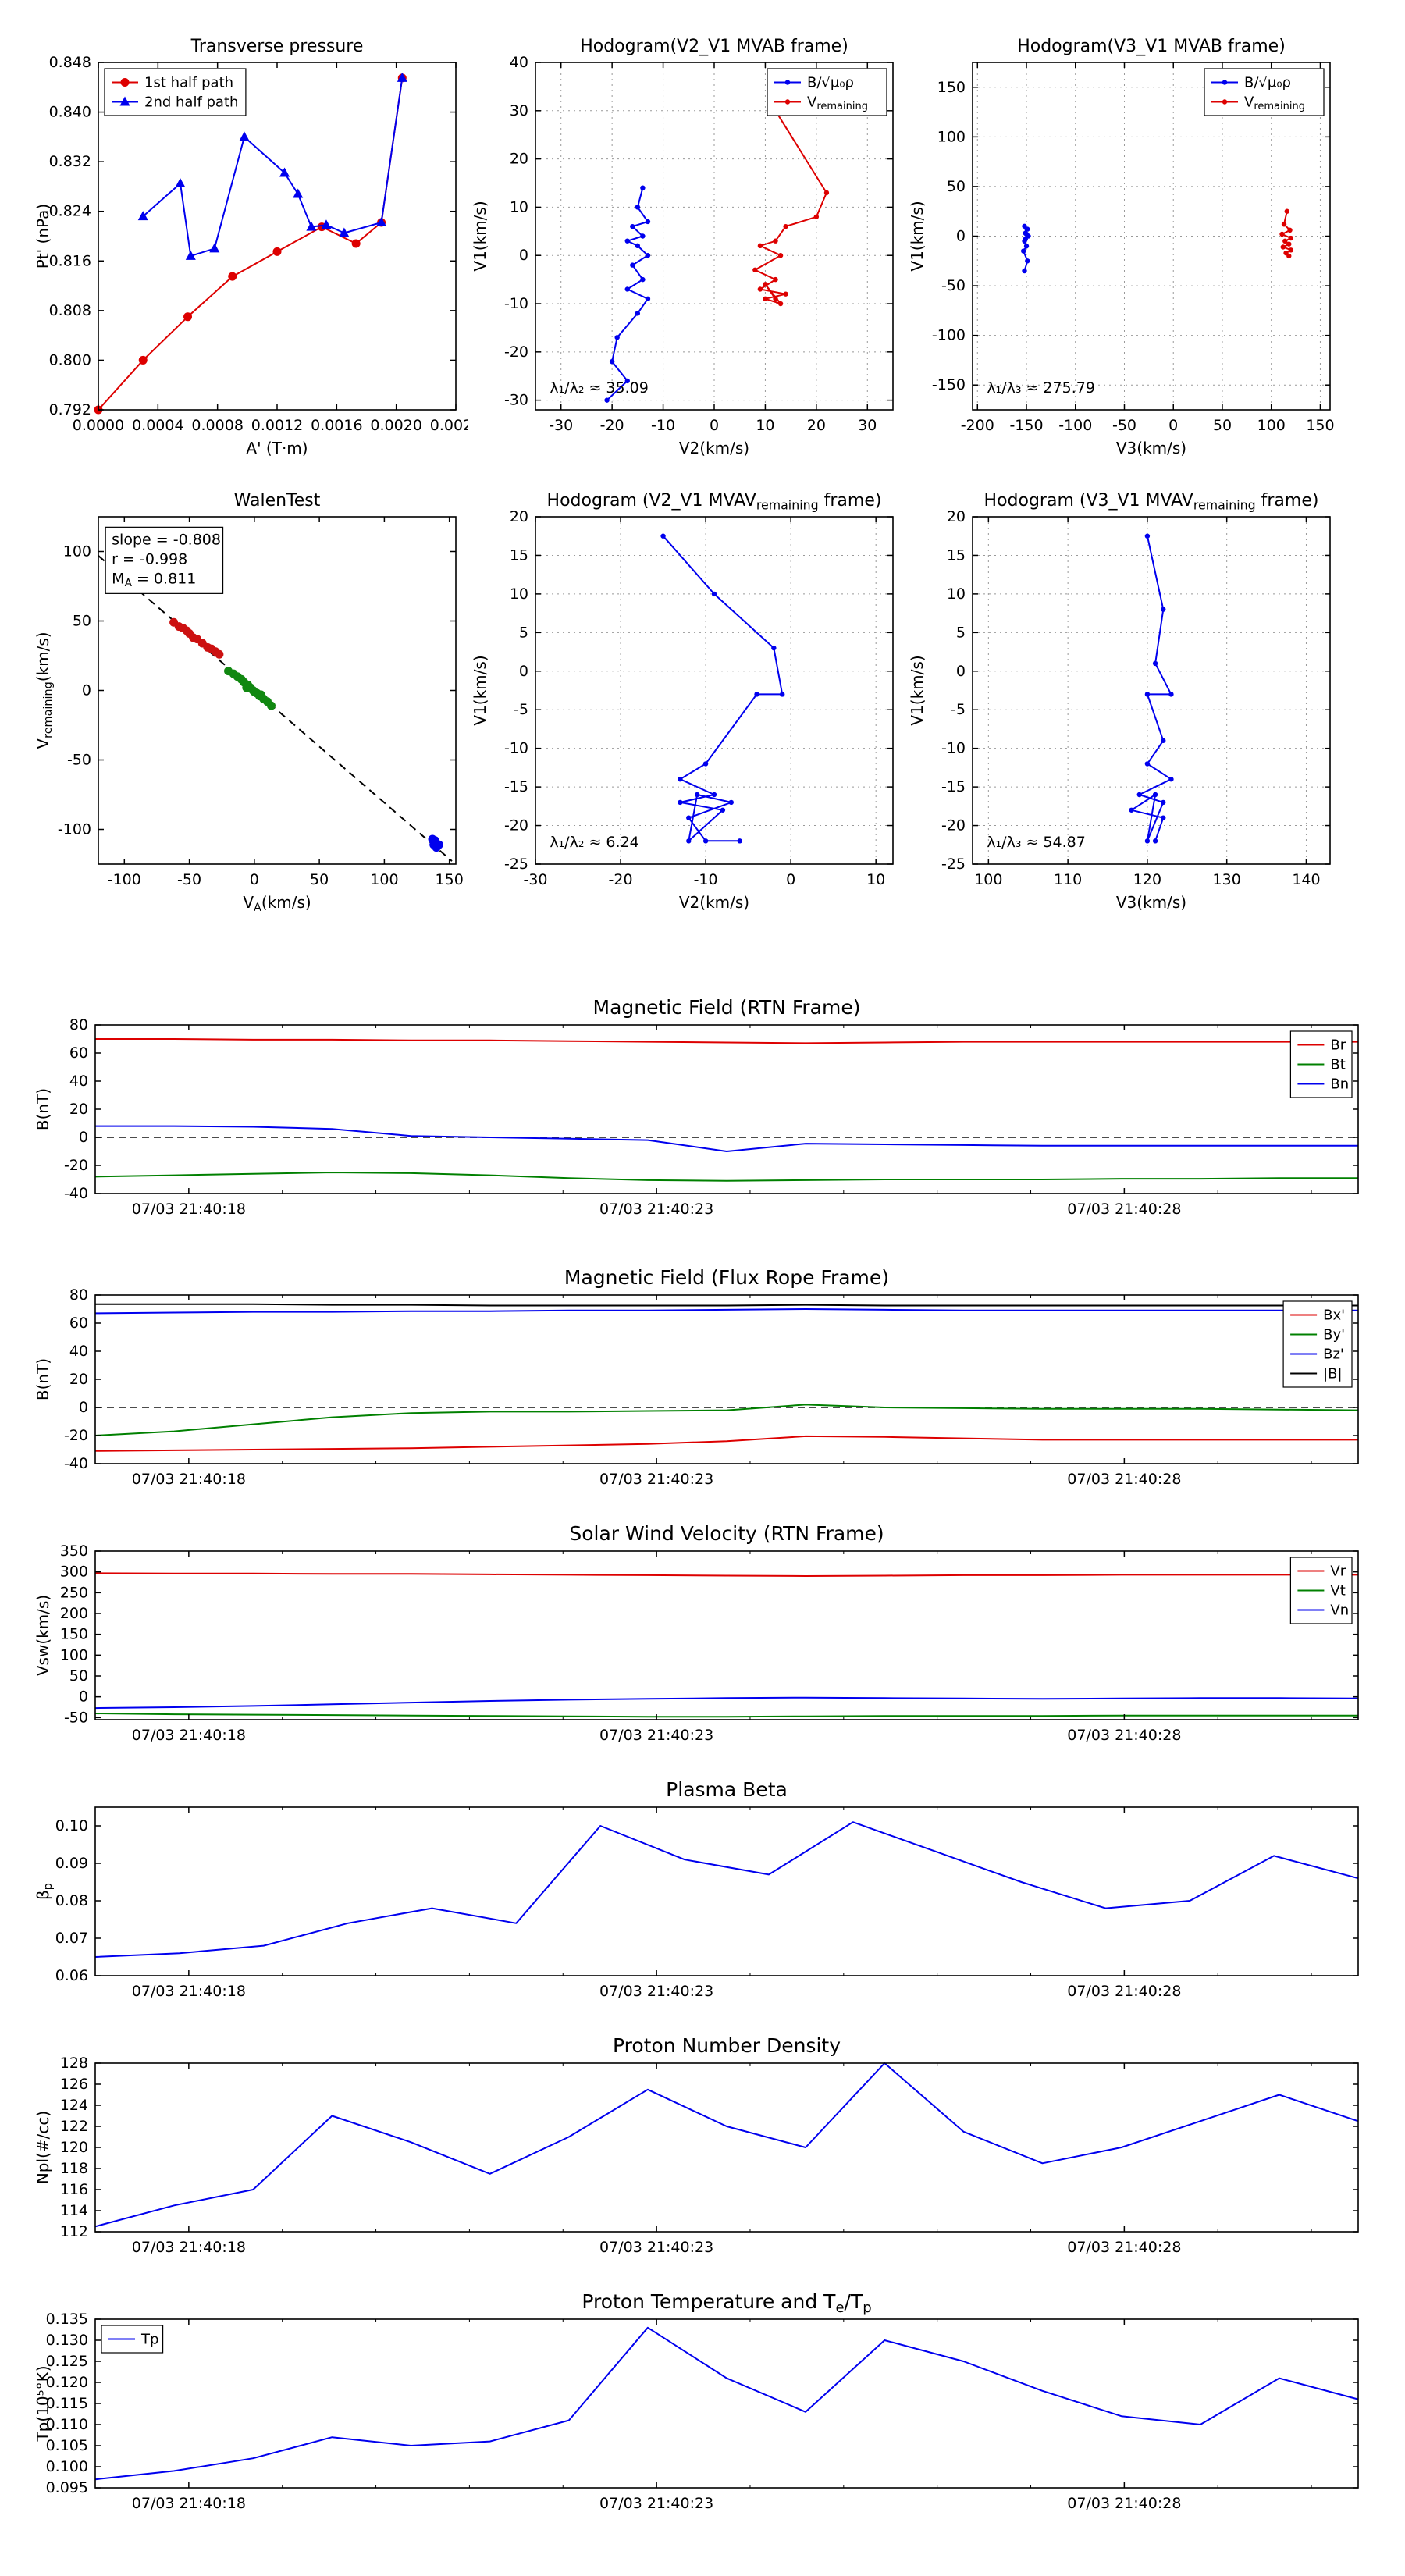 This screenshot has width=1405, height=2576. What do you see at coordinates (954, 864) in the screenshot?
I see `svg-text: -25` at bounding box center [954, 864].